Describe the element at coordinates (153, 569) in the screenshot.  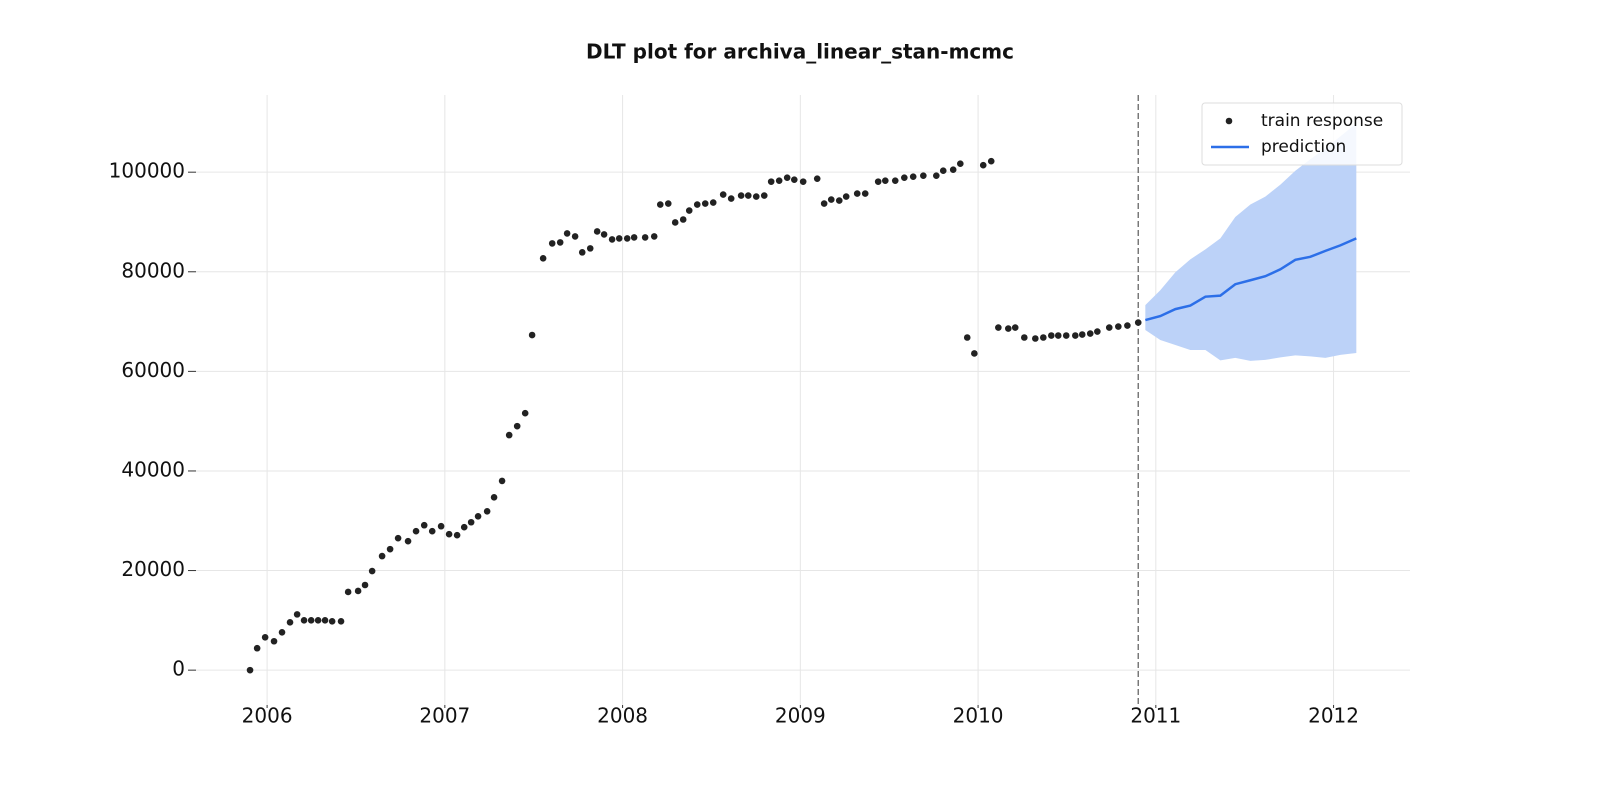
I see `y-tick-label: 20000` at that location.